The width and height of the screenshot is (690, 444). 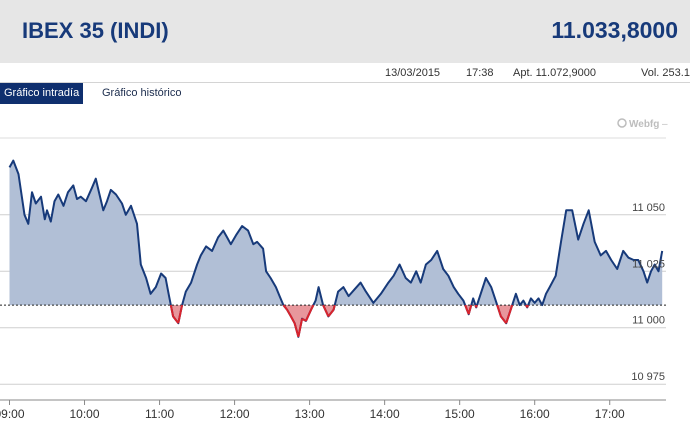 I want to click on x-tick-label: 09:00, so click(x=12, y=414).